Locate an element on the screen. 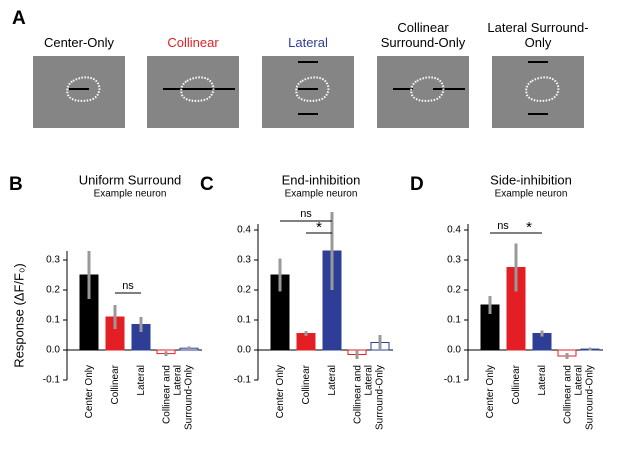  panel-letter: B is located at coordinates (16, 184).